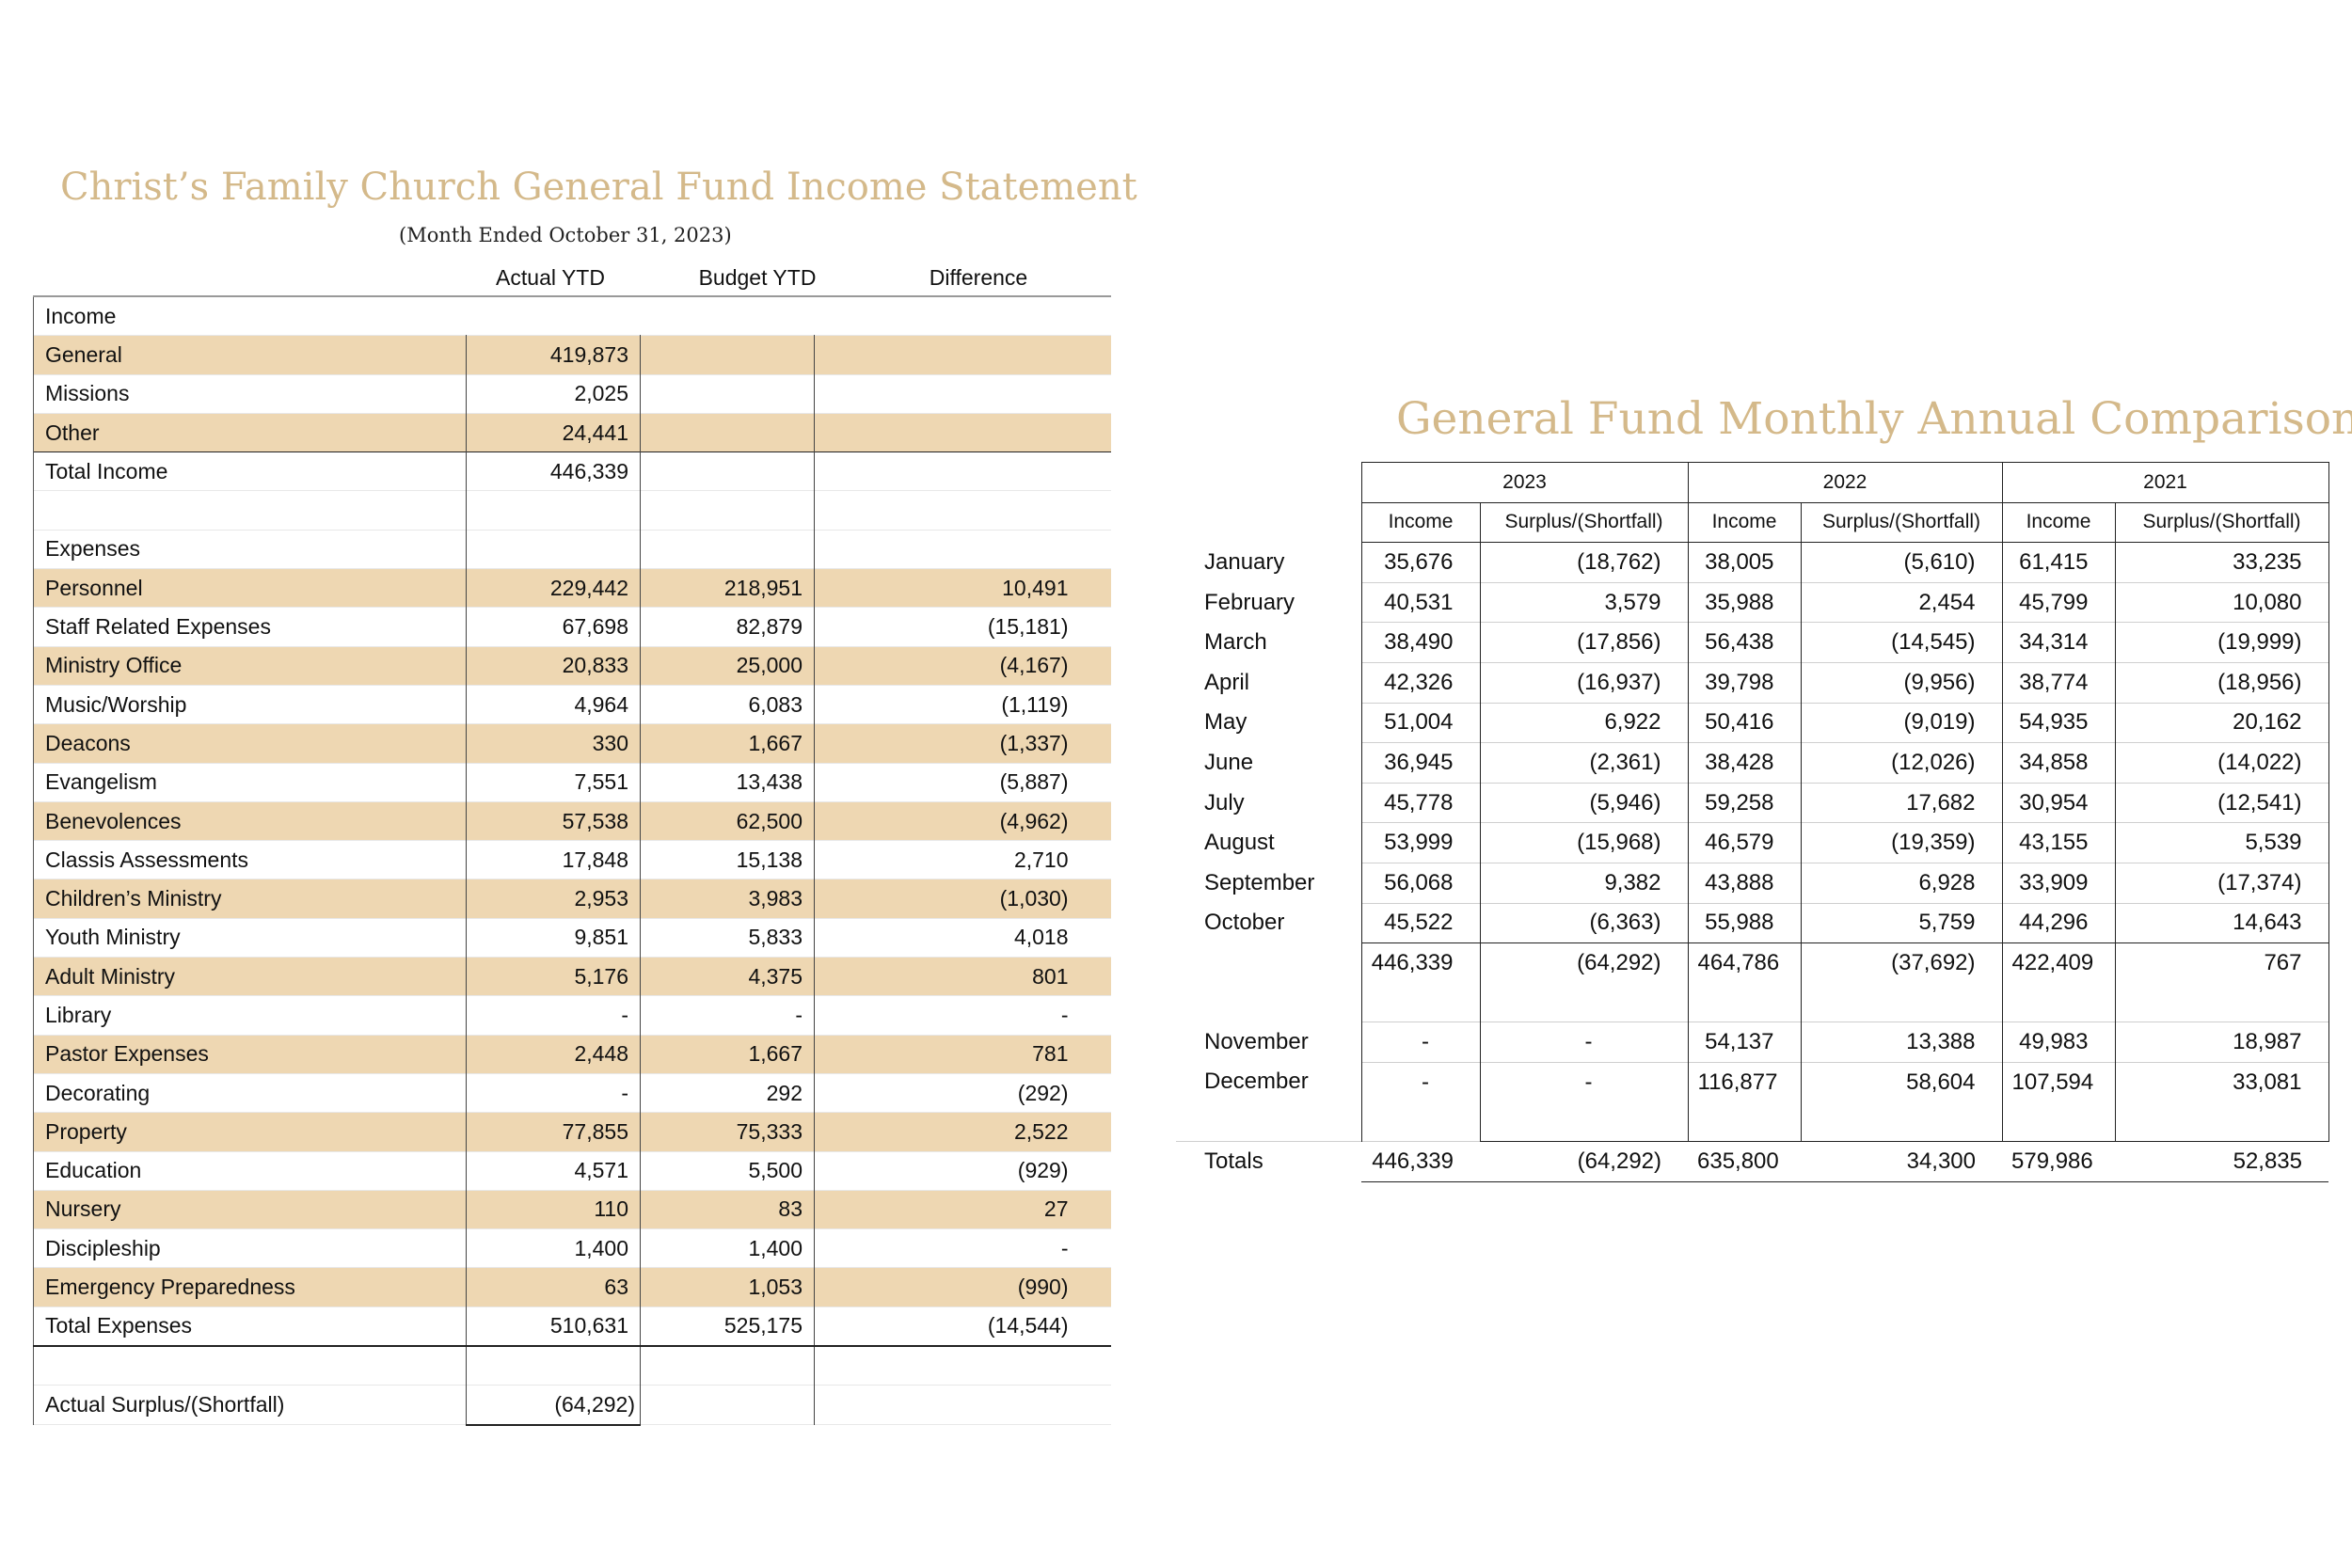  Describe the element at coordinates (1420, 802) in the screenshot. I see `income-value: 45,778` at that location.